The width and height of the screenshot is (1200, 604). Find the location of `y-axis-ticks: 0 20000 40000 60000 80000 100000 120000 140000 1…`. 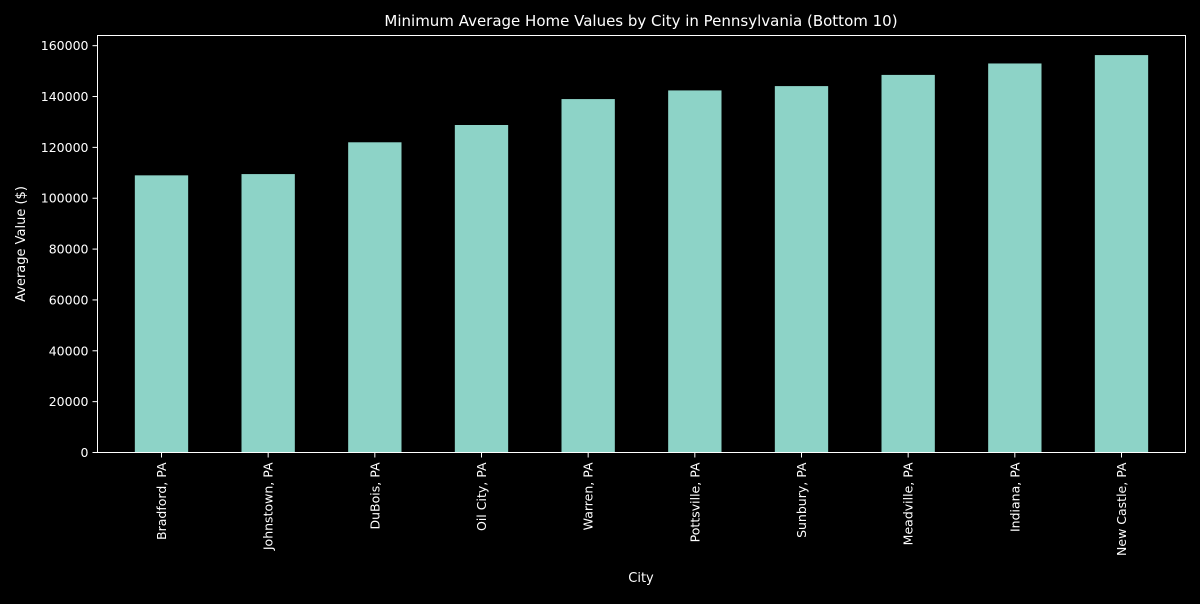

y-axis-ticks: 0 20000 40000 60000 80000 100000 120000 140000 1… is located at coordinates (69, 249).